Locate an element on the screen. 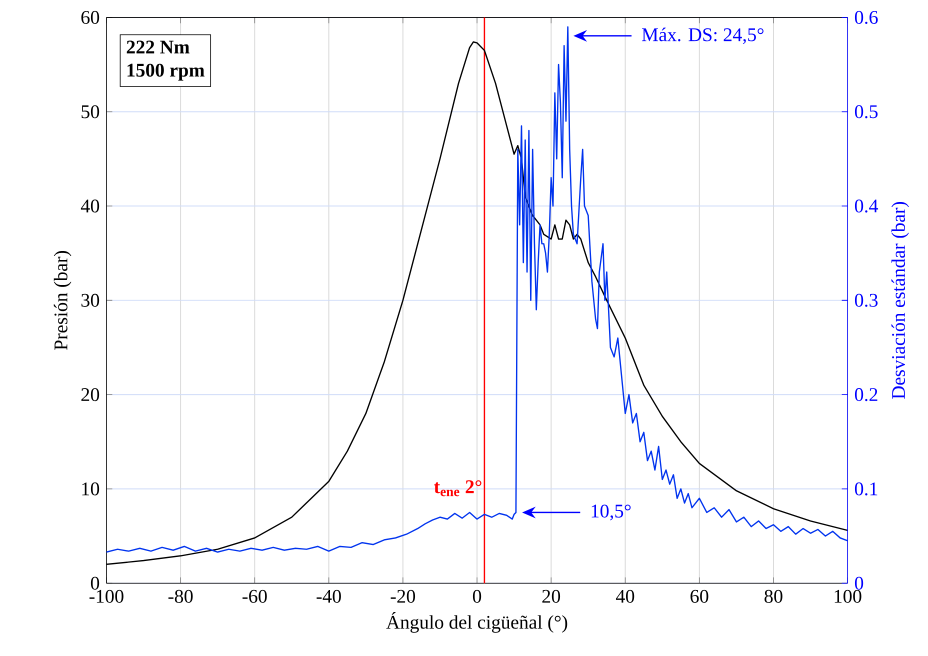 The height and width of the screenshot is (656, 928). text: t$_{ene}$ 2° is located at coordinates (458, 488).